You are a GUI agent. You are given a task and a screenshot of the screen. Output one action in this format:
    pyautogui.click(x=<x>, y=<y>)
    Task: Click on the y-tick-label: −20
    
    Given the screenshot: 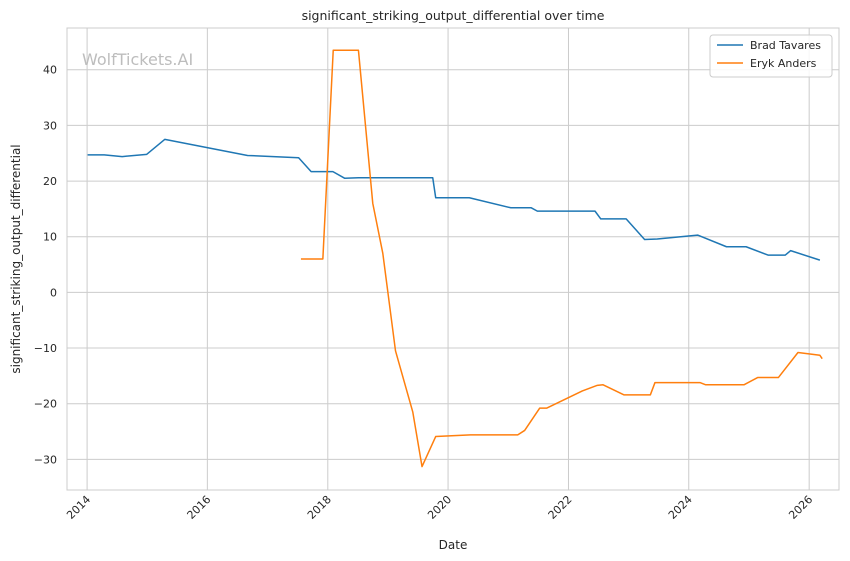 What is the action you would take?
    pyautogui.click(x=45, y=404)
    